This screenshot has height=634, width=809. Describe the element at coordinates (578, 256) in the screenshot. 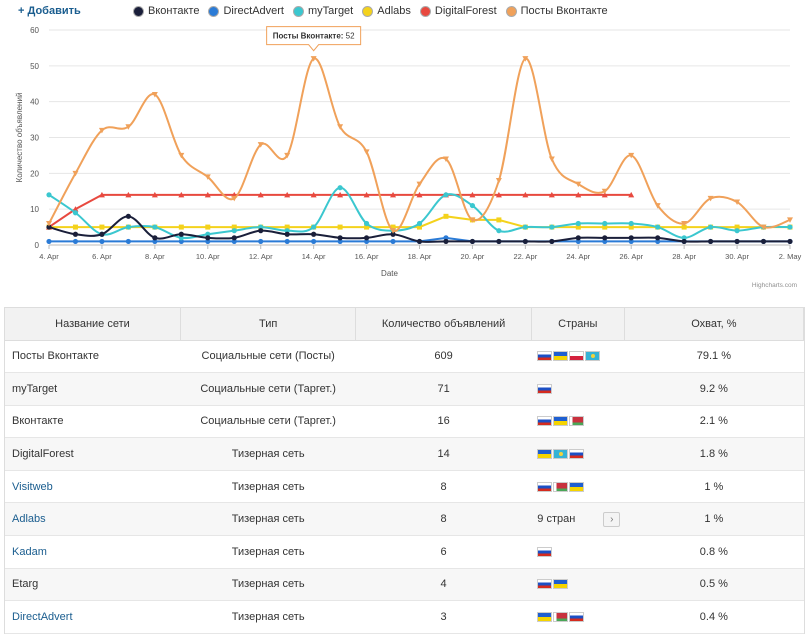

I see `x-tick-label: 24. Apr` at that location.